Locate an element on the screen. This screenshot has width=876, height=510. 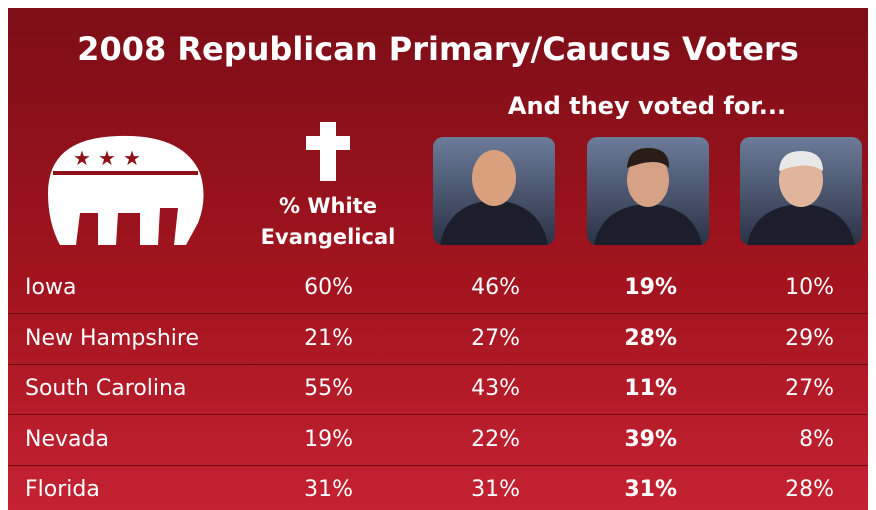
state-name: Nevada is located at coordinates (67, 439).